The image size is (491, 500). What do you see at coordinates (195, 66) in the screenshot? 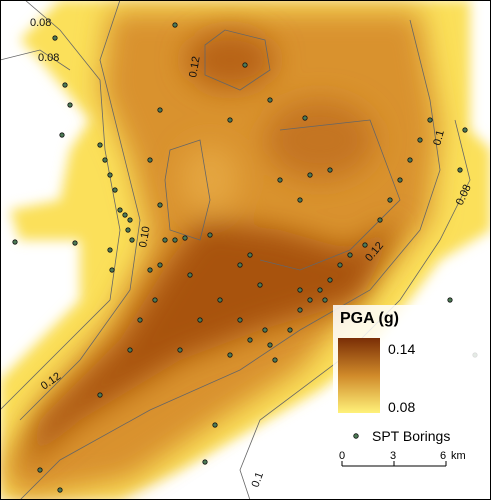
I see `contour-label: 0.12` at bounding box center [195, 66].